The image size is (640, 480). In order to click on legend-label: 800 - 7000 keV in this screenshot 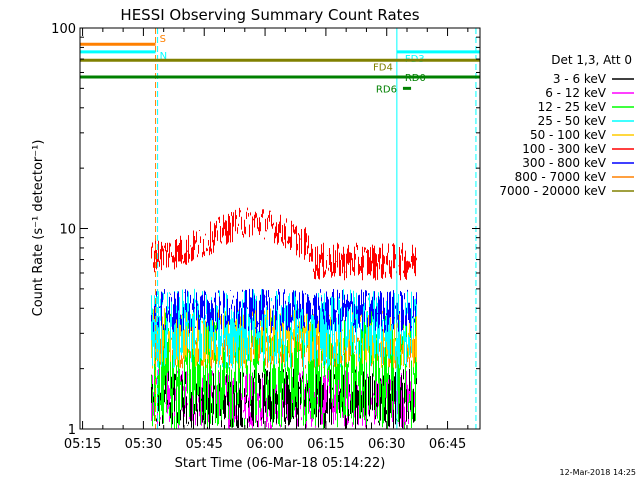, I will do `click(561, 177)`.